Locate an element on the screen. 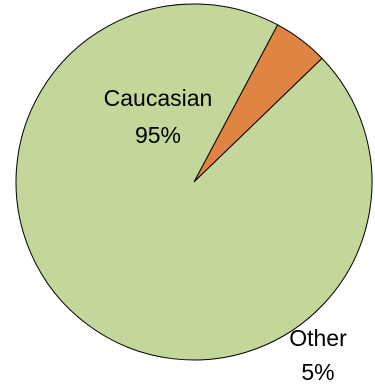  slice-value-other: 5% is located at coordinates (317, 372).